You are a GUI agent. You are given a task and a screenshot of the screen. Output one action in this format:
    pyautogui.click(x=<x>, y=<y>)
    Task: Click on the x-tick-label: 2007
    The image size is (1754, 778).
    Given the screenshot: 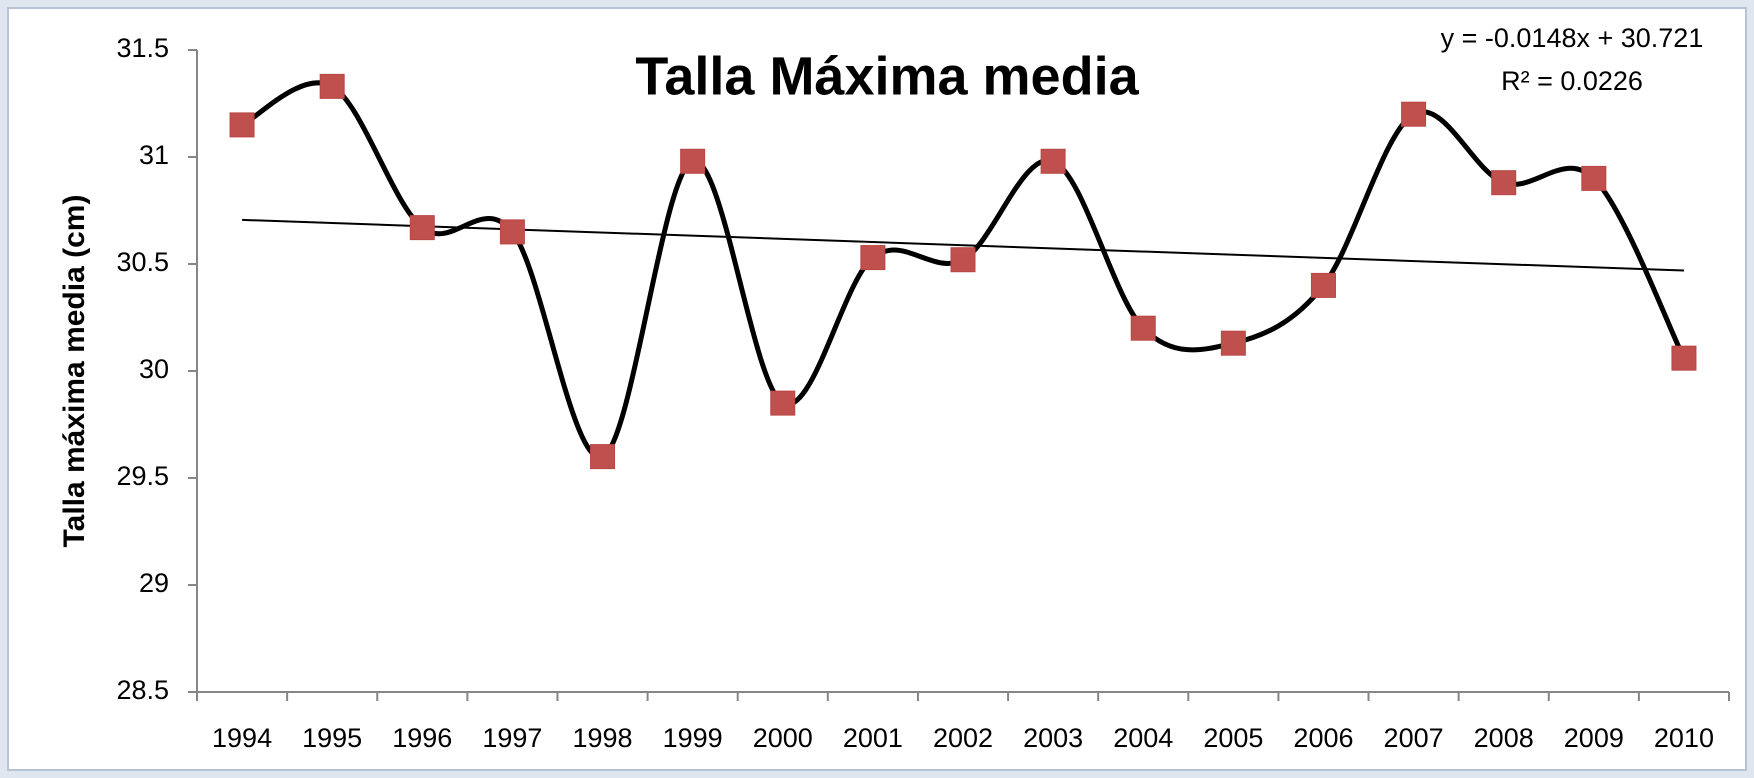 What is the action you would take?
    pyautogui.click(x=1414, y=738)
    